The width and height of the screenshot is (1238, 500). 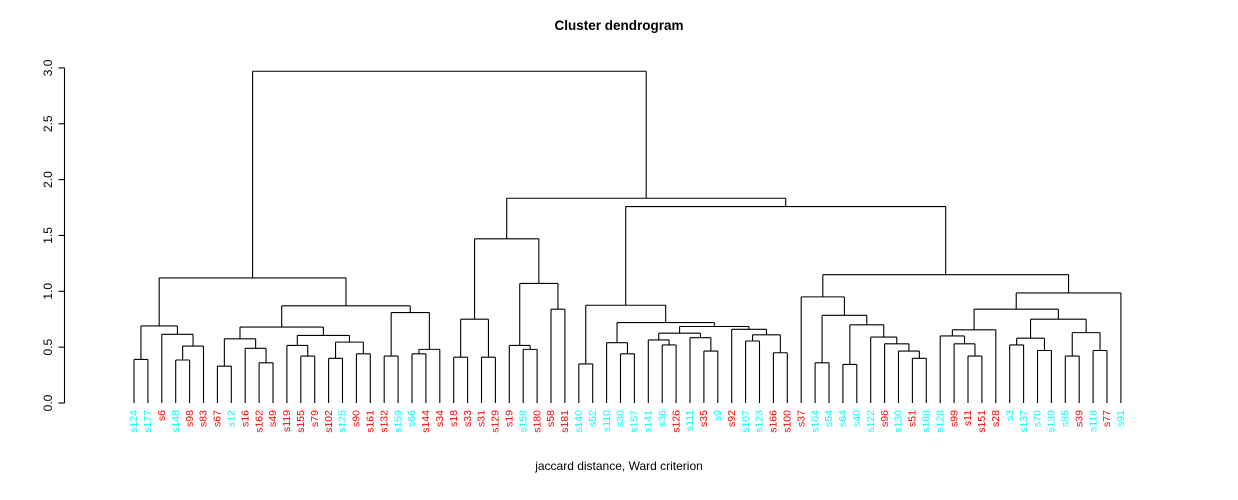 What do you see at coordinates (232, 418) in the screenshot?
I see `leaf-label: s12` at bounding box center [232, 418].